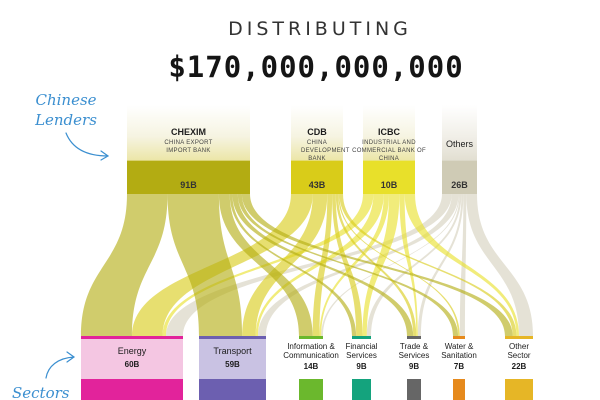 This screenshot has height=400, width=600. Describe the element at coordinates (317, 185) in the screenshot. I see `lender-amount: 43B` at that location.